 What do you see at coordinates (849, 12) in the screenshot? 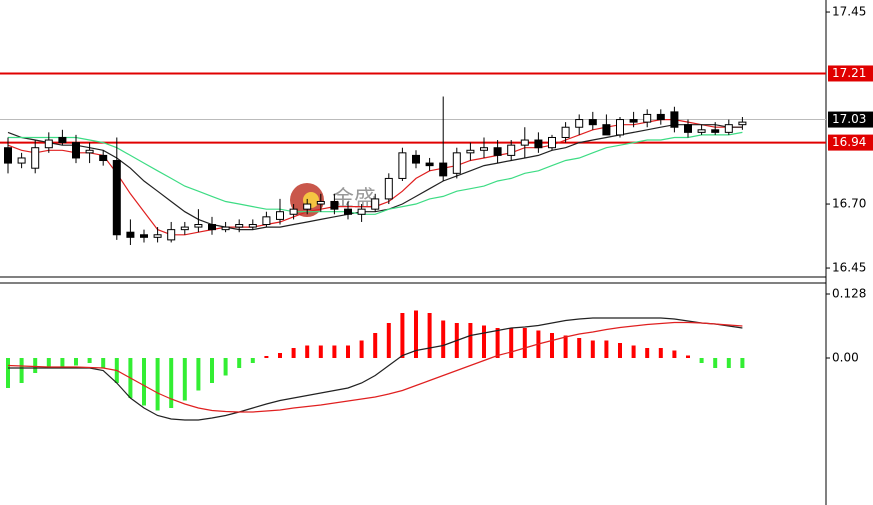
I see `y-tick-label: 17.45` at bounding box center [849, 12].